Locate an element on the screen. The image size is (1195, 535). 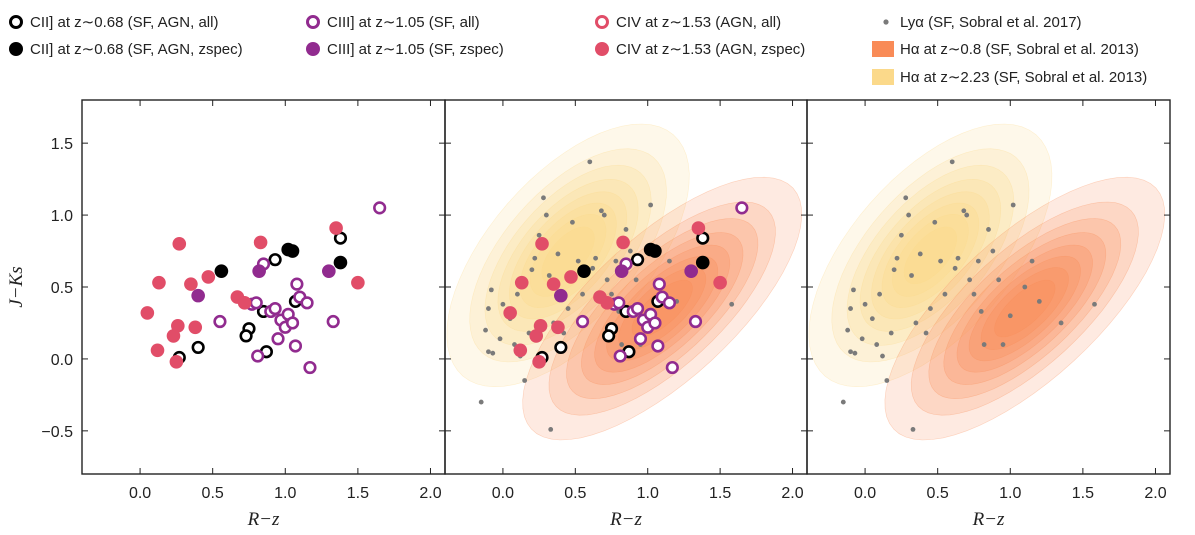
y-axis-label: J−Ks is located at coordinates (16, 286).